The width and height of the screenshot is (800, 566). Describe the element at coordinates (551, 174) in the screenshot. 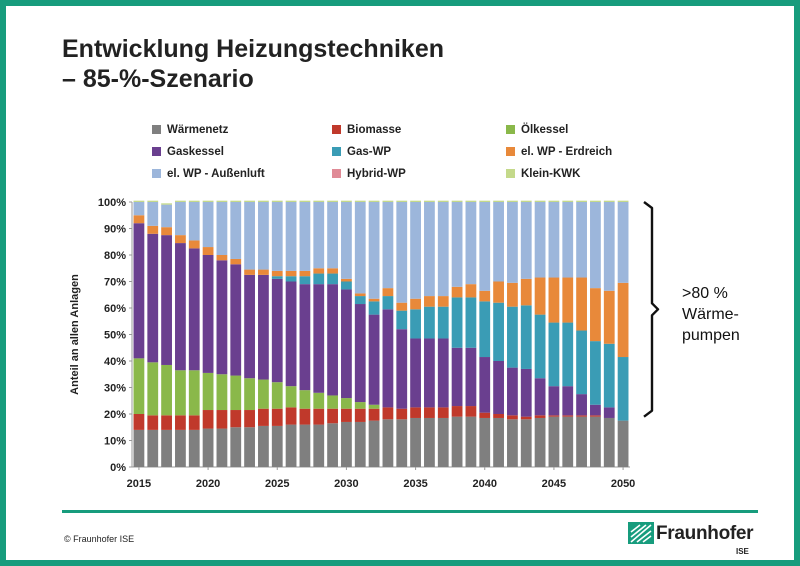

I see `legend-label: Klein-KWK` at that location.